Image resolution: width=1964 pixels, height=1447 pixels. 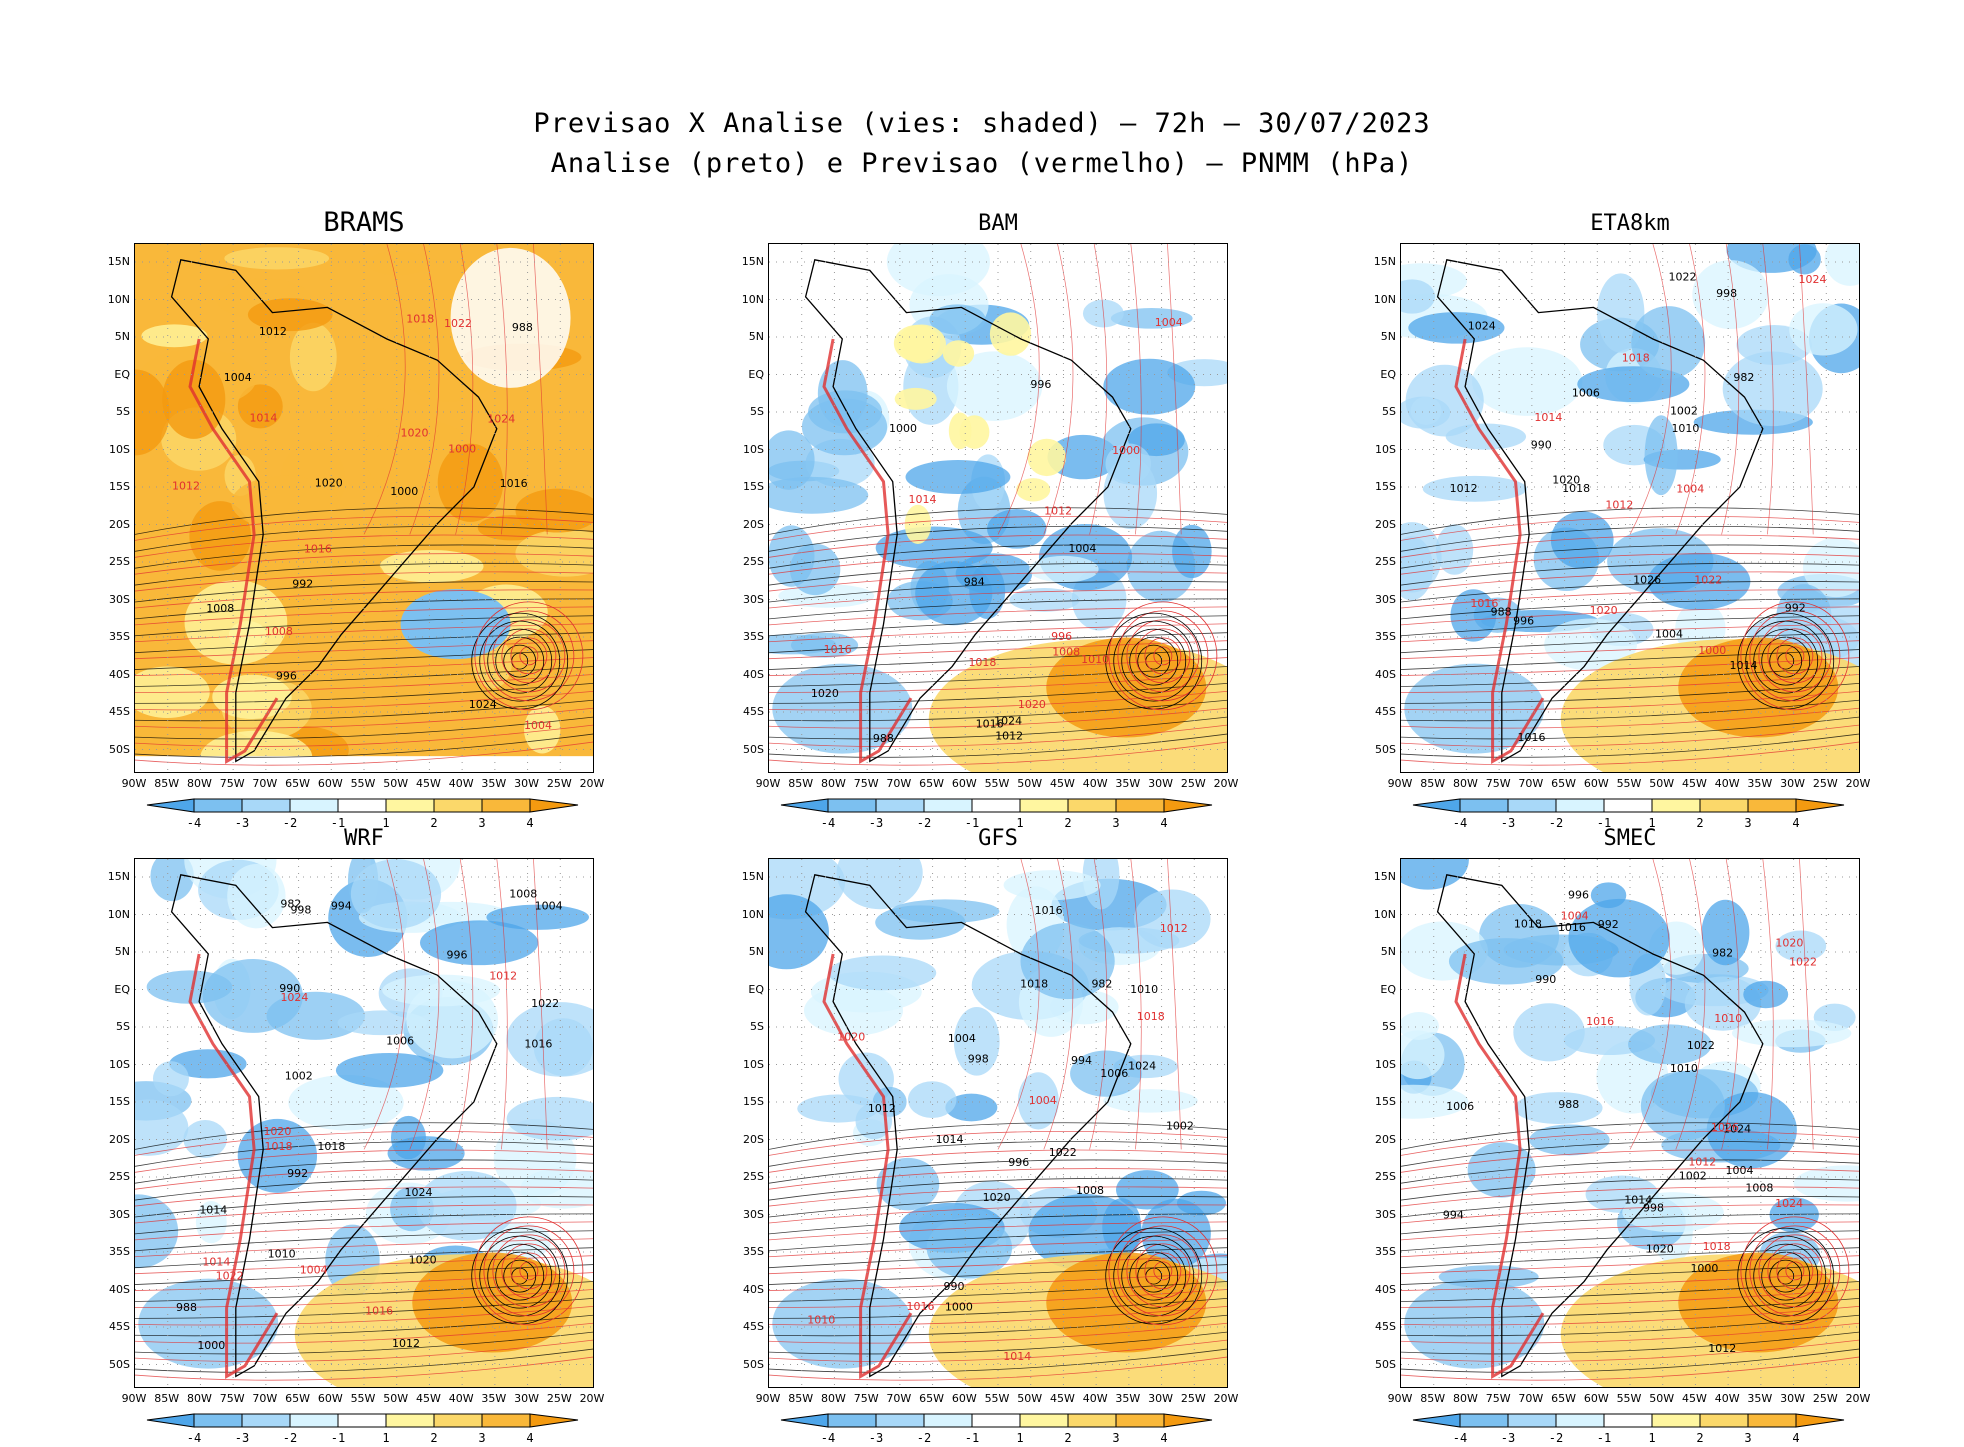 I want to click on lon-tick-label: 20W, so click(x=1226, y=1398).